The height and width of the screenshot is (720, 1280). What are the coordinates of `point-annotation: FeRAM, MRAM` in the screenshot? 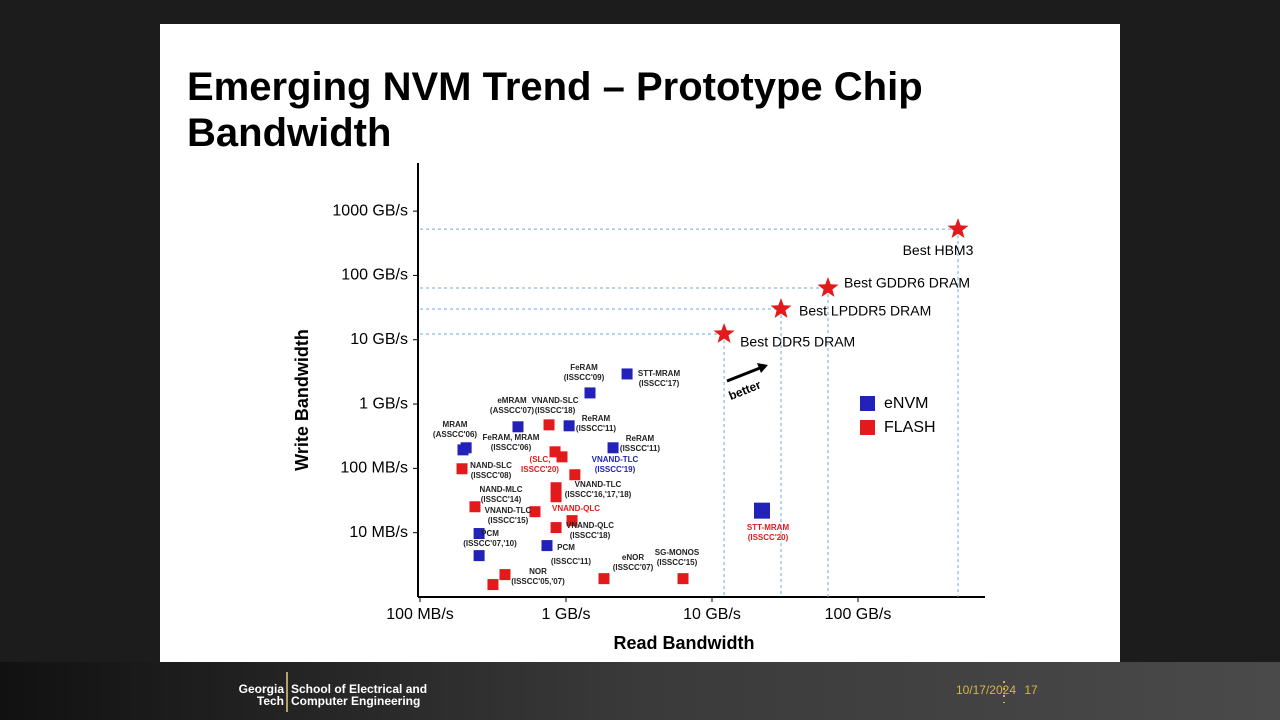 It's located at (511, 437).